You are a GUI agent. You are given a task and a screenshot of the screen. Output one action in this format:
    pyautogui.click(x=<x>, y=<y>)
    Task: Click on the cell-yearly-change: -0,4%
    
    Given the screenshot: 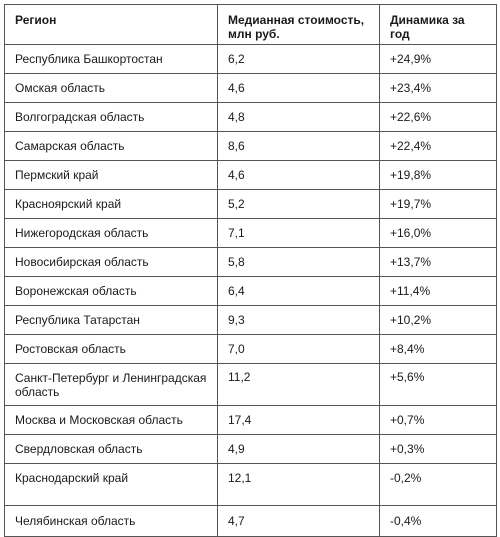 What is the action you would take?
    pyautogui.click(x=438, y=521)
    